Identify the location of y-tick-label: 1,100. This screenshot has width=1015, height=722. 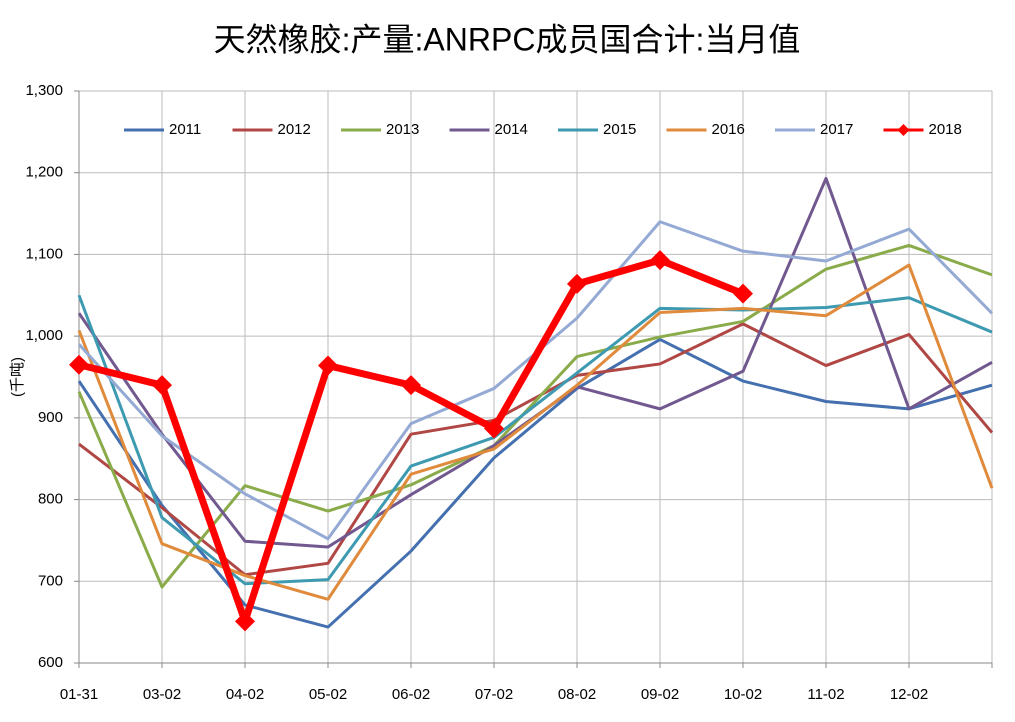
(44, 253).